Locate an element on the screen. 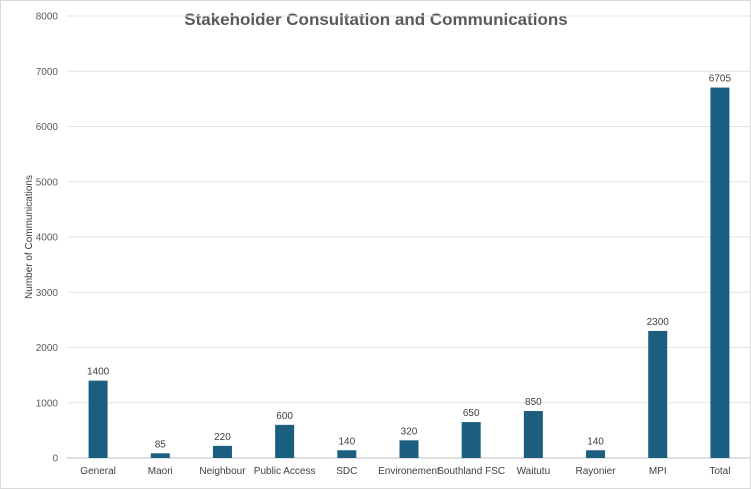 The height and width of the screenshot is (489, 751). y-tick-label: 3000 is located at coordinates (47, 293).